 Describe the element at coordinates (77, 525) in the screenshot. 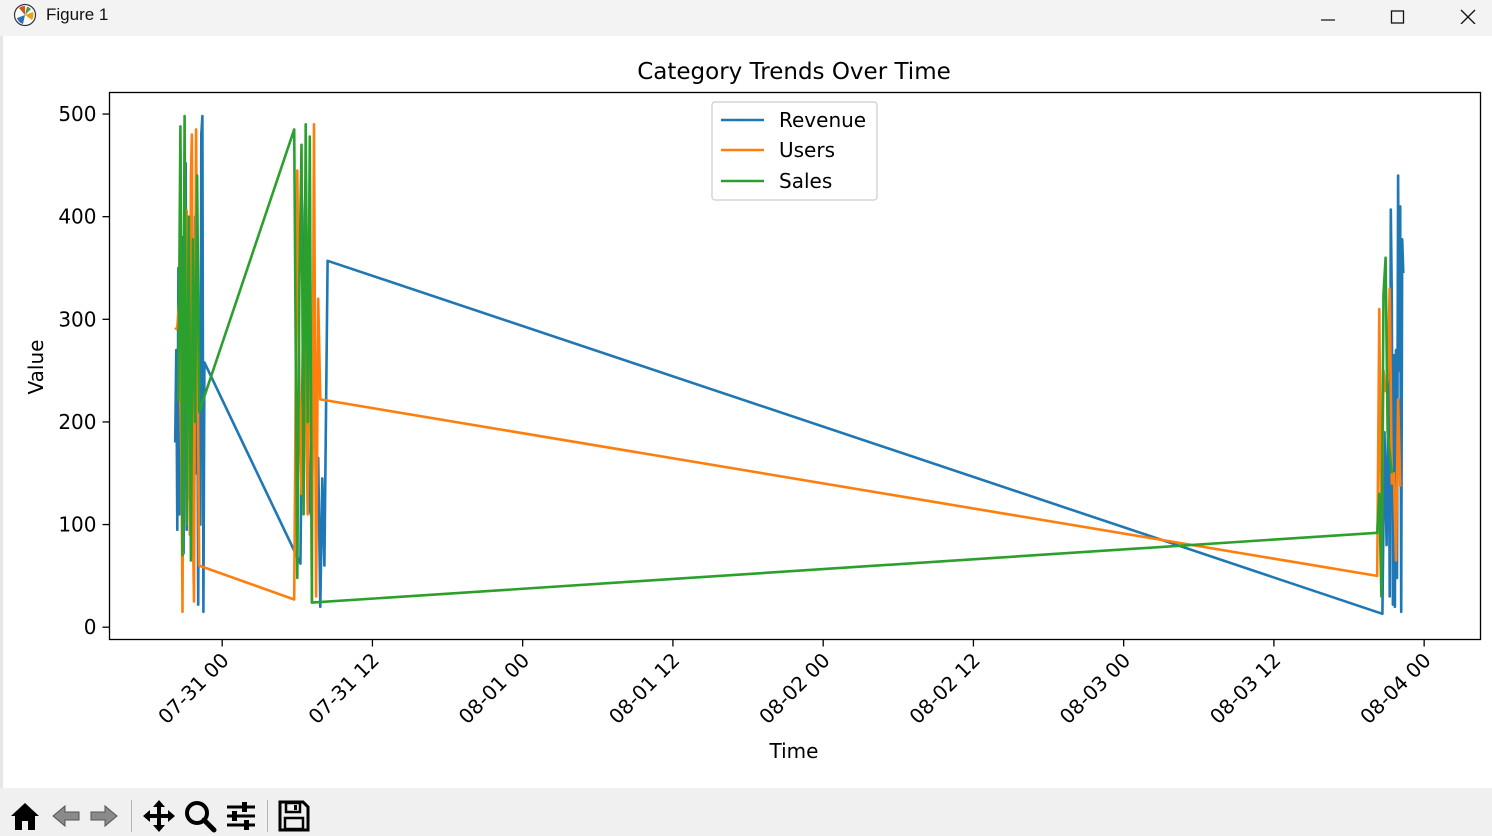

I see `y-tick-label: 100` at that location.